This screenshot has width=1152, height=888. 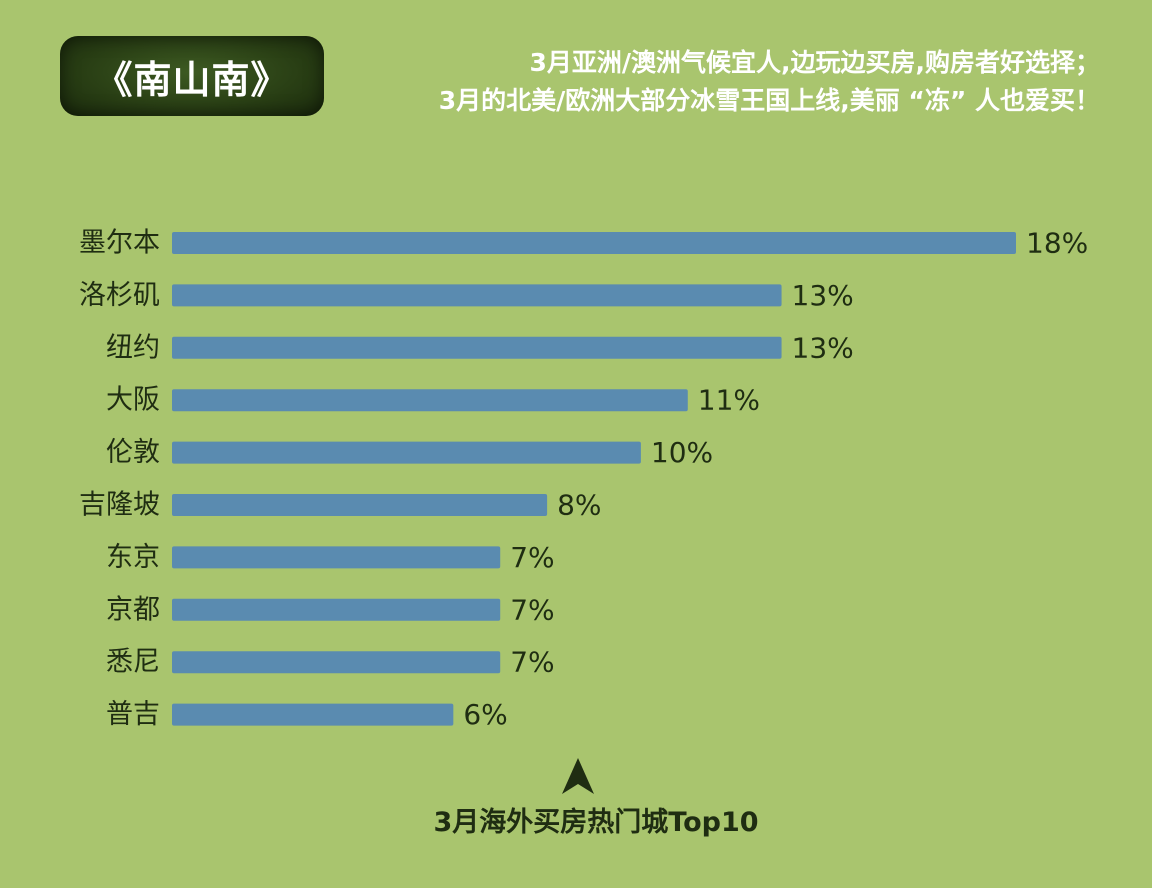 I want to click on value-label: 18%, so click(x=1057, y=243).